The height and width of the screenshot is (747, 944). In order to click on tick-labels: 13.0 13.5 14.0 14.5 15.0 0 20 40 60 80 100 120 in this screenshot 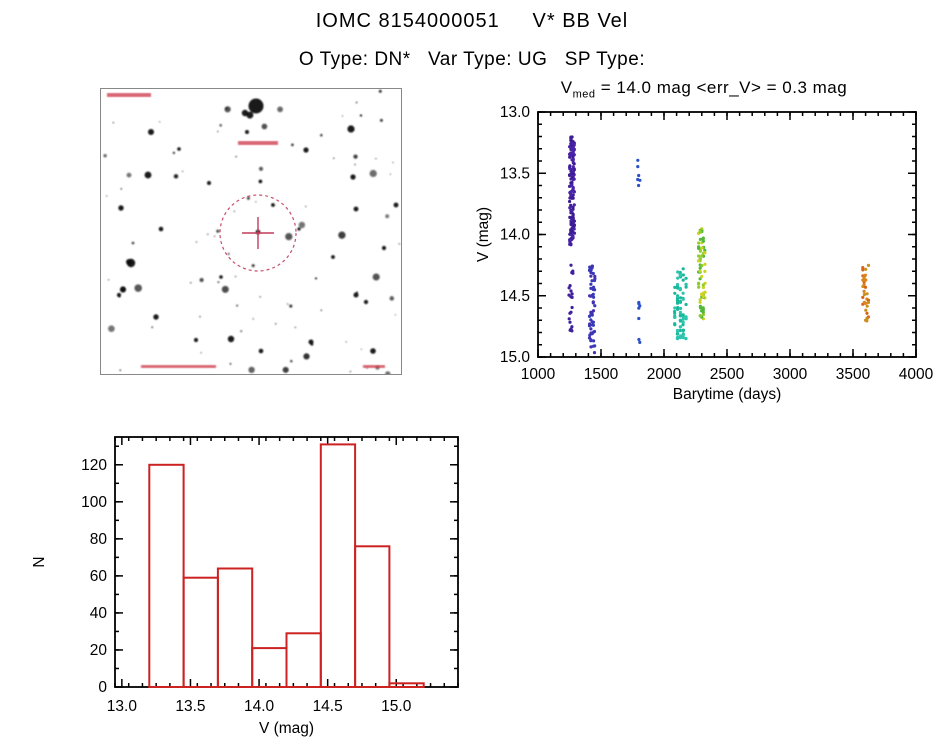, I will do `click(246, 586)`.